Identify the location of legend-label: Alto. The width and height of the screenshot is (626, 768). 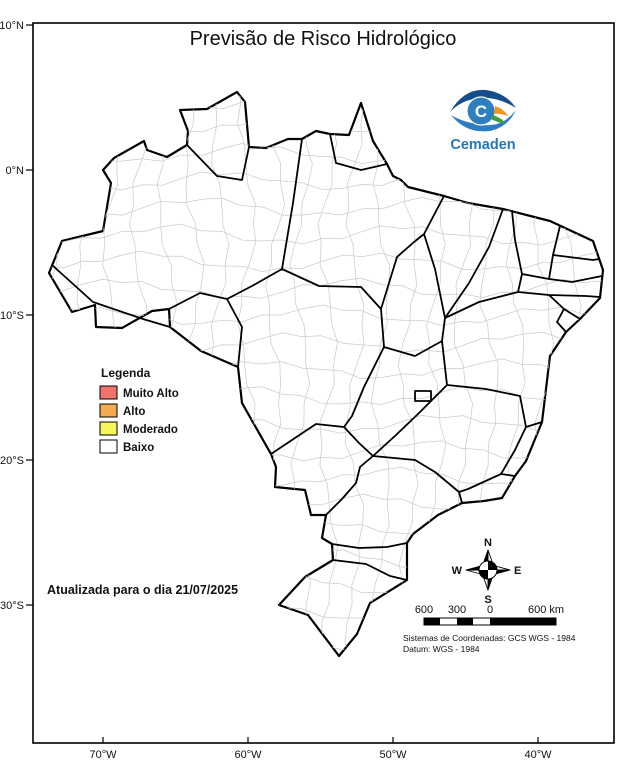
(134, 412).